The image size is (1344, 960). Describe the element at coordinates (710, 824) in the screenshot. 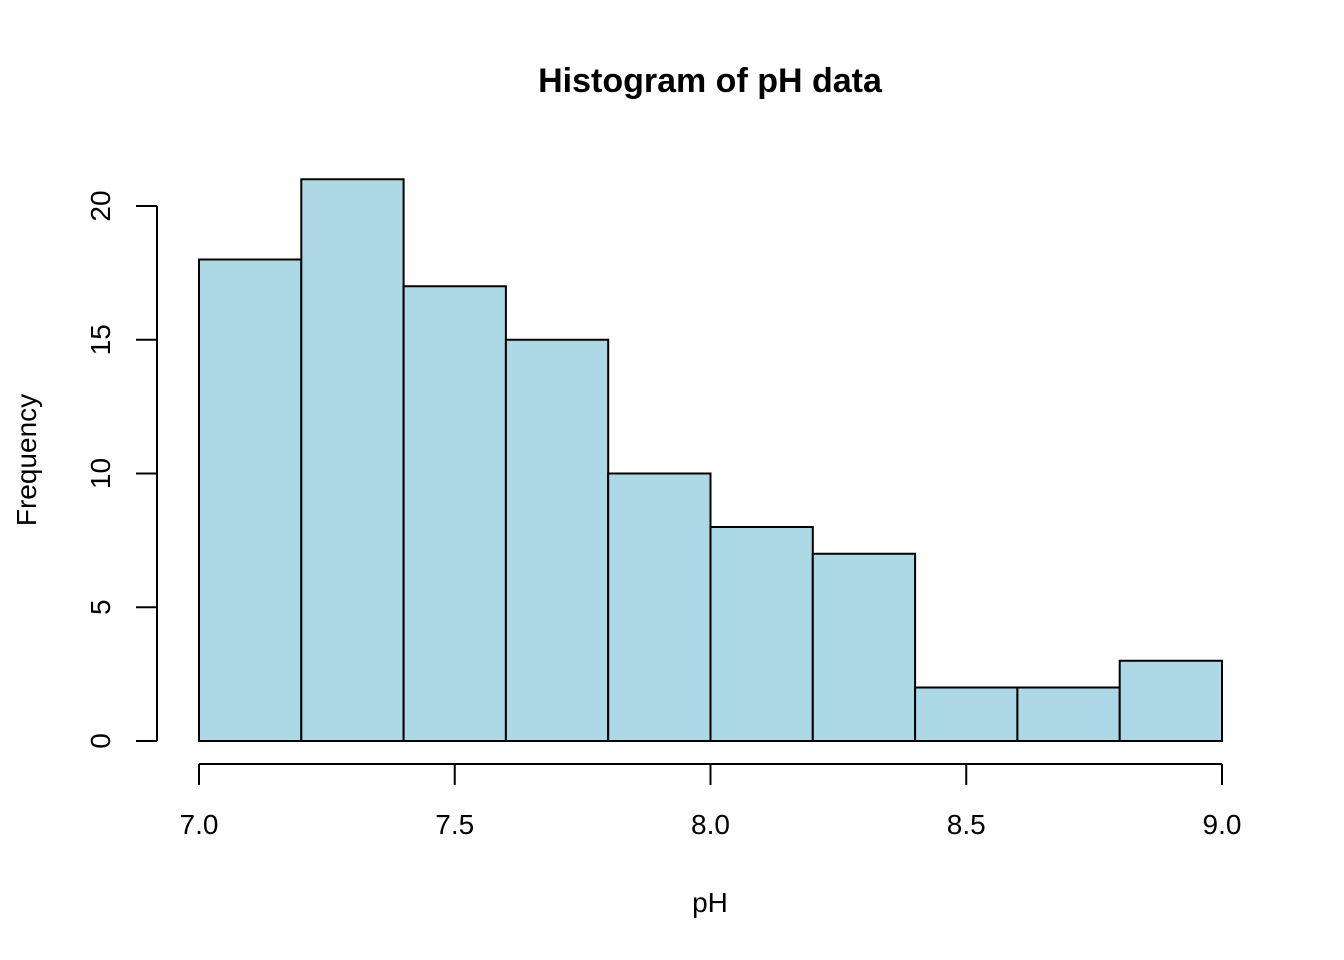

I see `x-tick-label: 8.0` at that location.